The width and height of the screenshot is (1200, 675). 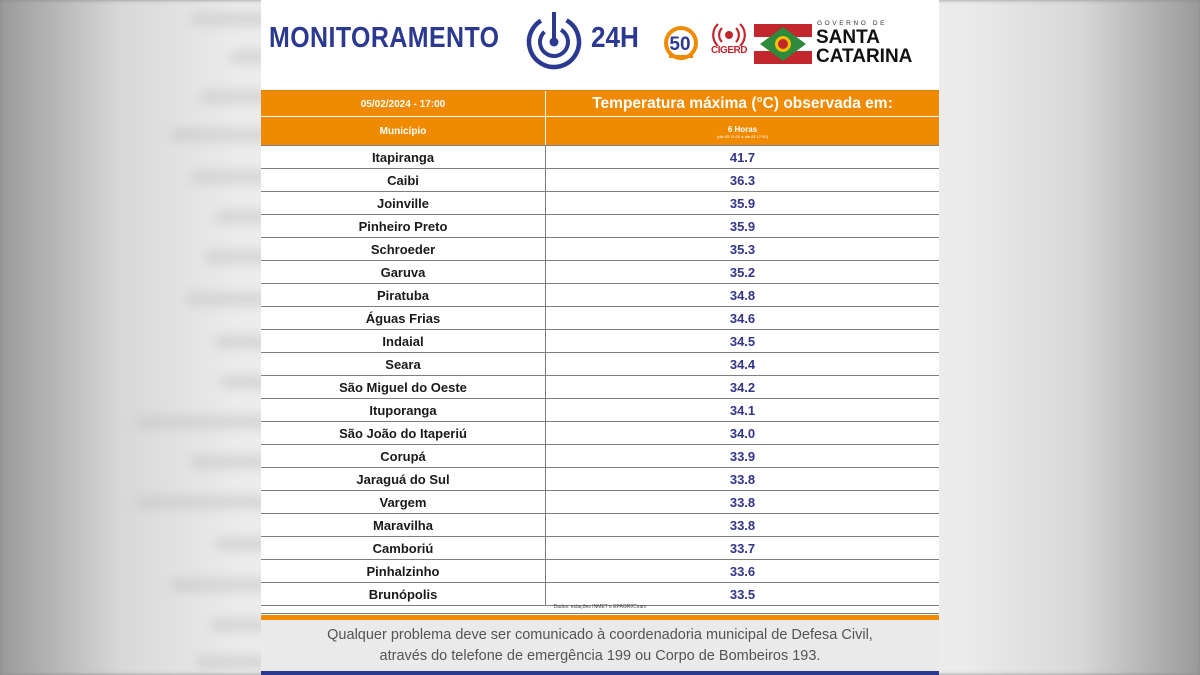 I want to click on table-row: Brunópolis 33.5, so click(x=600, y=594).